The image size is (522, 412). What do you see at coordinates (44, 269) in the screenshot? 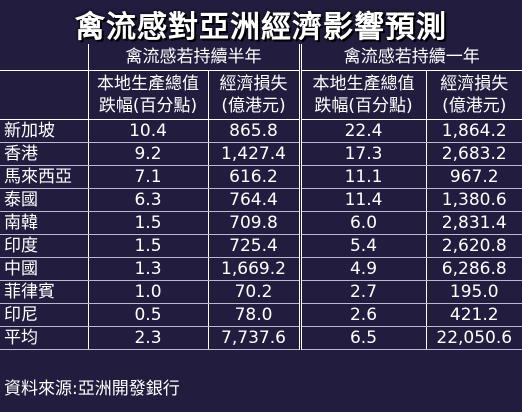
I see `country-cell: 中國` at bounding box center [44, 269].